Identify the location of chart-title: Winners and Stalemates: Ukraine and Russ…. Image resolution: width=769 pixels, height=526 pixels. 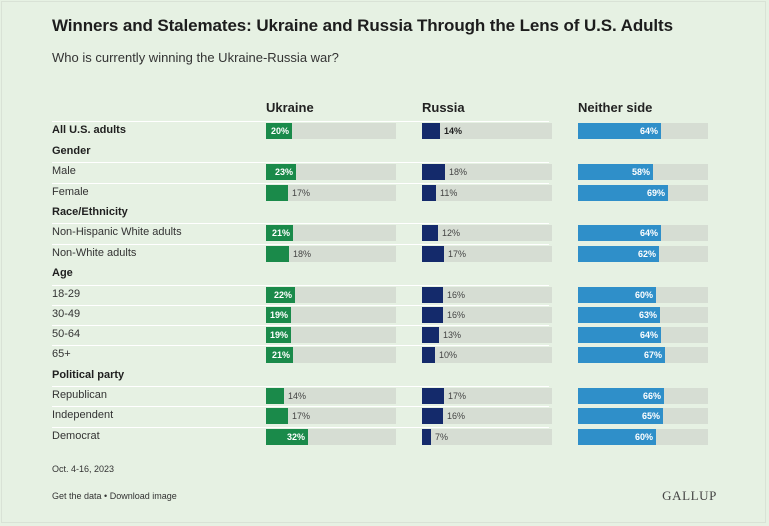
(362, 25).